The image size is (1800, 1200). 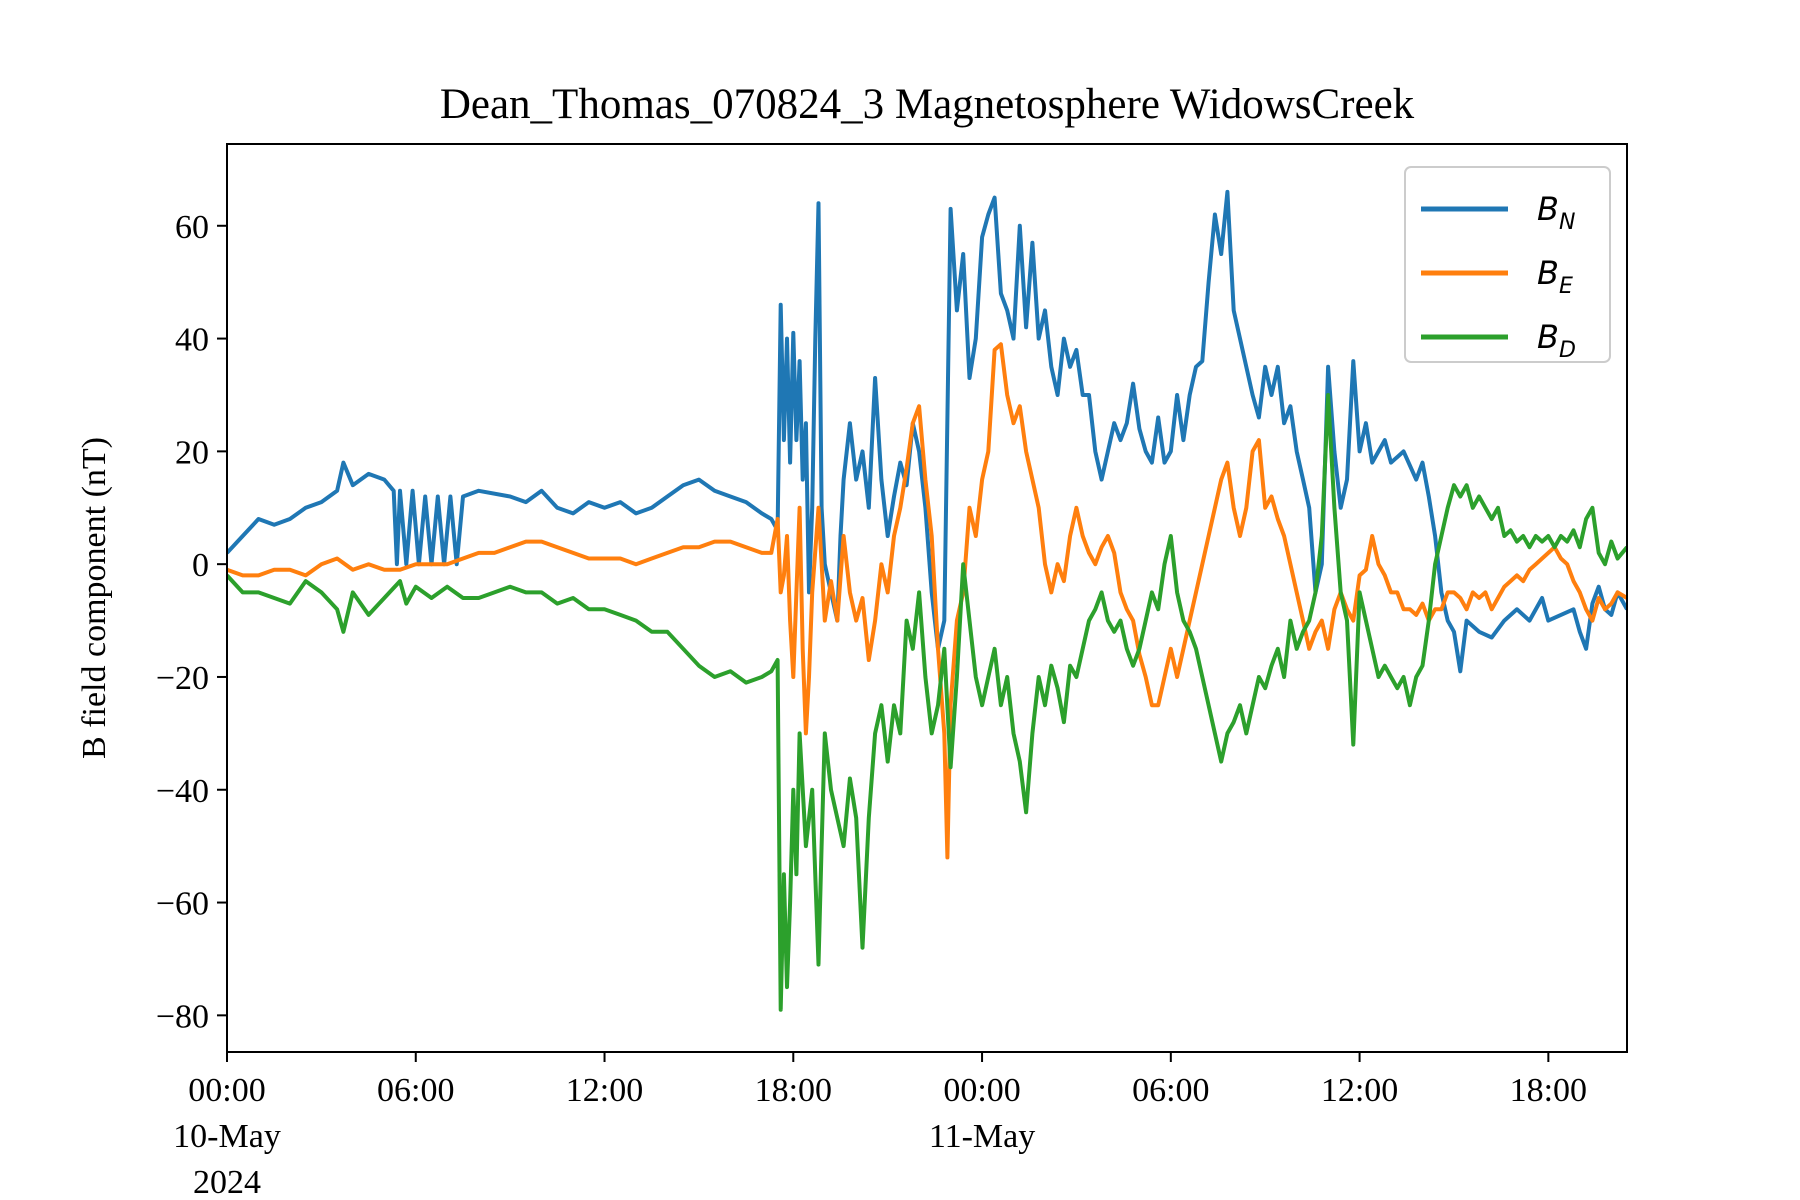 I want to click on y-tick-label: 0, so click(x=200, y=565).